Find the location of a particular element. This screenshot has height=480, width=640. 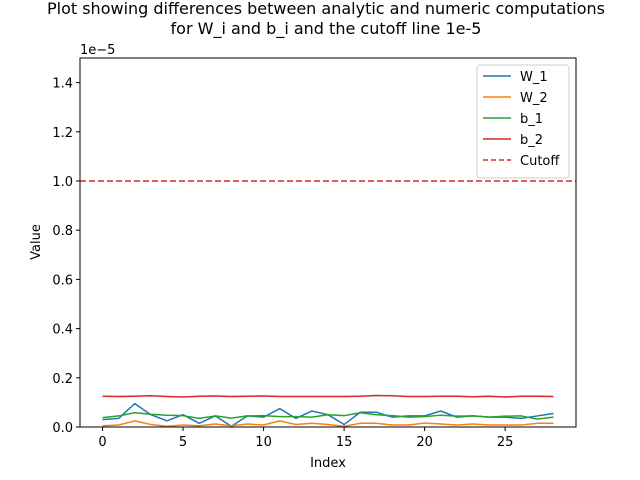

y-tick-label: 0.0 is located at coordinates (62, 428).